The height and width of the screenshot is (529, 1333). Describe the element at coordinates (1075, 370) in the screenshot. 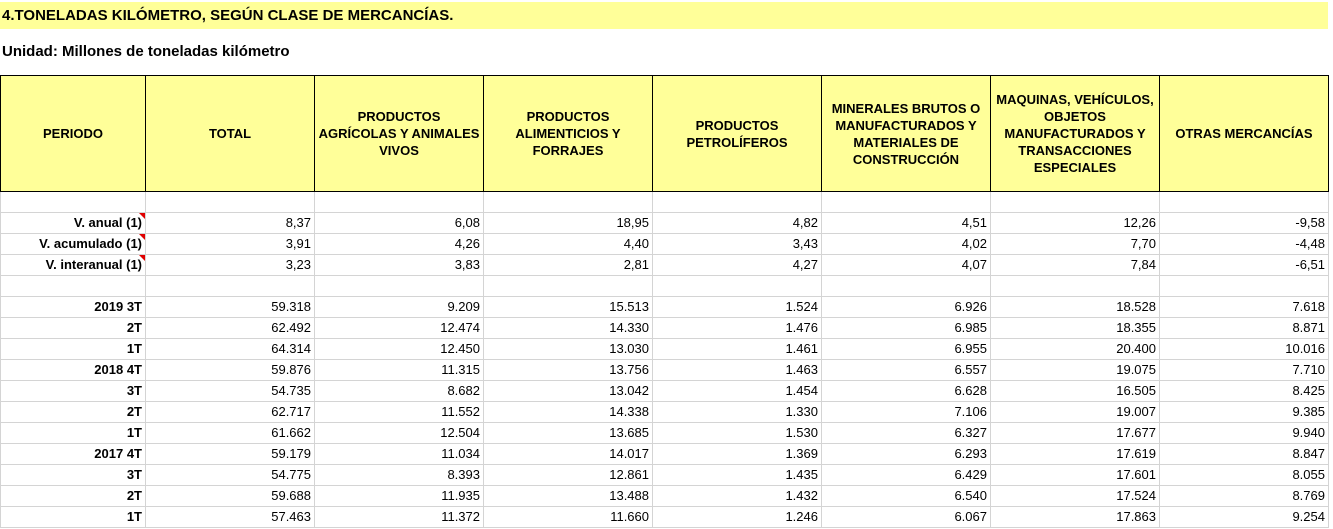

I see `value-cell: 19.075` at that location.